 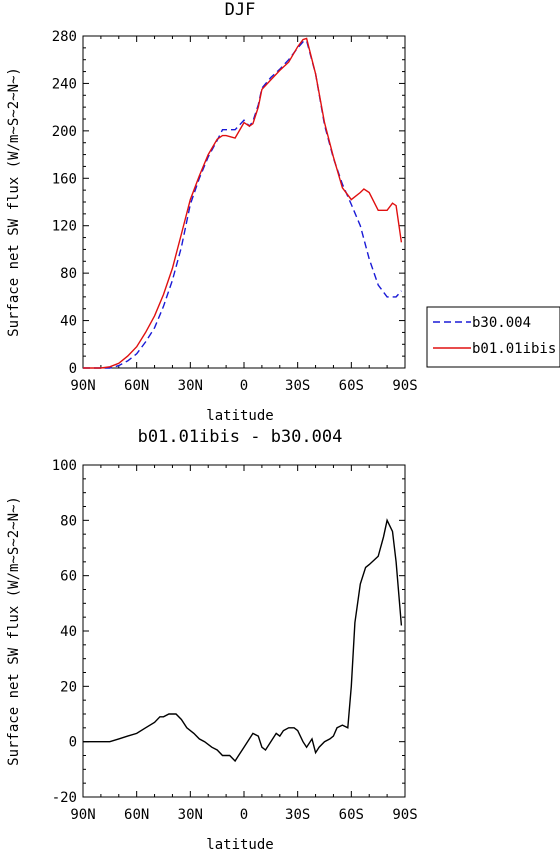 I want to click on y-tick-label: 120, so click(x=64, y=227).